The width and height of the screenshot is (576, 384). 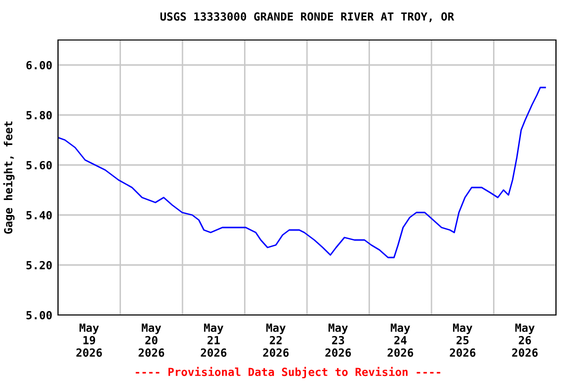 What do you see at coordinates (307, 17) in the screenshot?
I see `chart-title: USGS 13333000 GRANDE RONDE RIVER AT TROY, OR` at bounding box center [307, 17].